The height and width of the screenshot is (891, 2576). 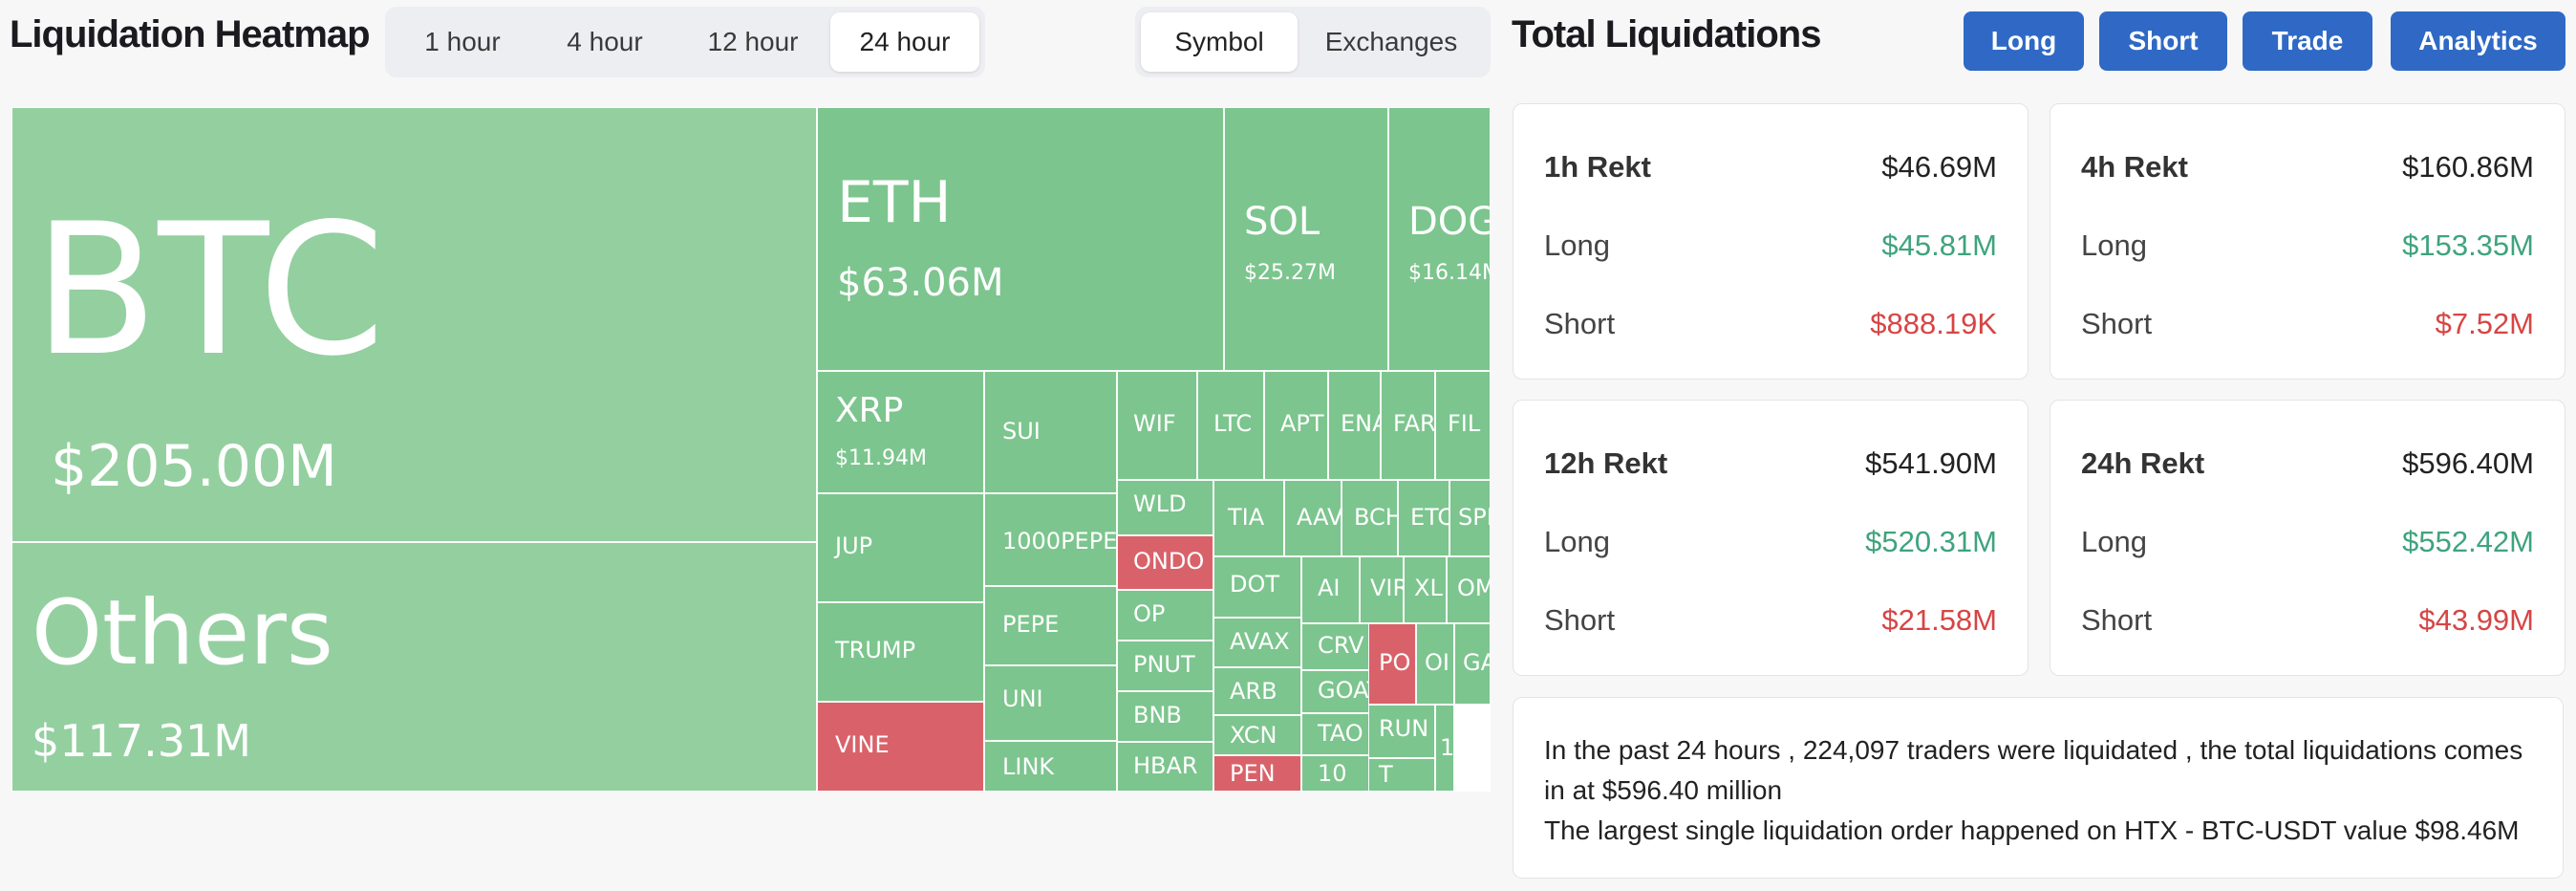 I want to click on heatmap-tile-bnb: BNB, so click(x=1165, y=716).